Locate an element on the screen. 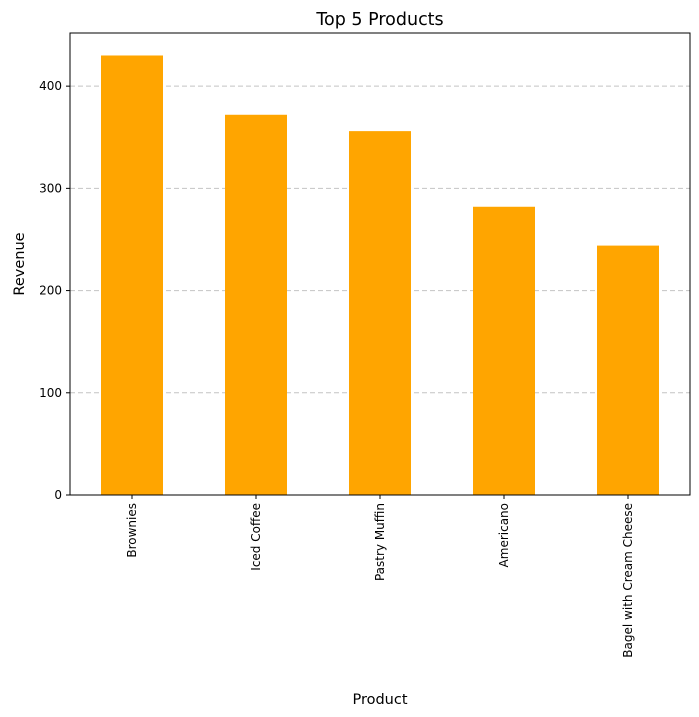  y-tick-label: 400 is located at coordinates (50, 86).